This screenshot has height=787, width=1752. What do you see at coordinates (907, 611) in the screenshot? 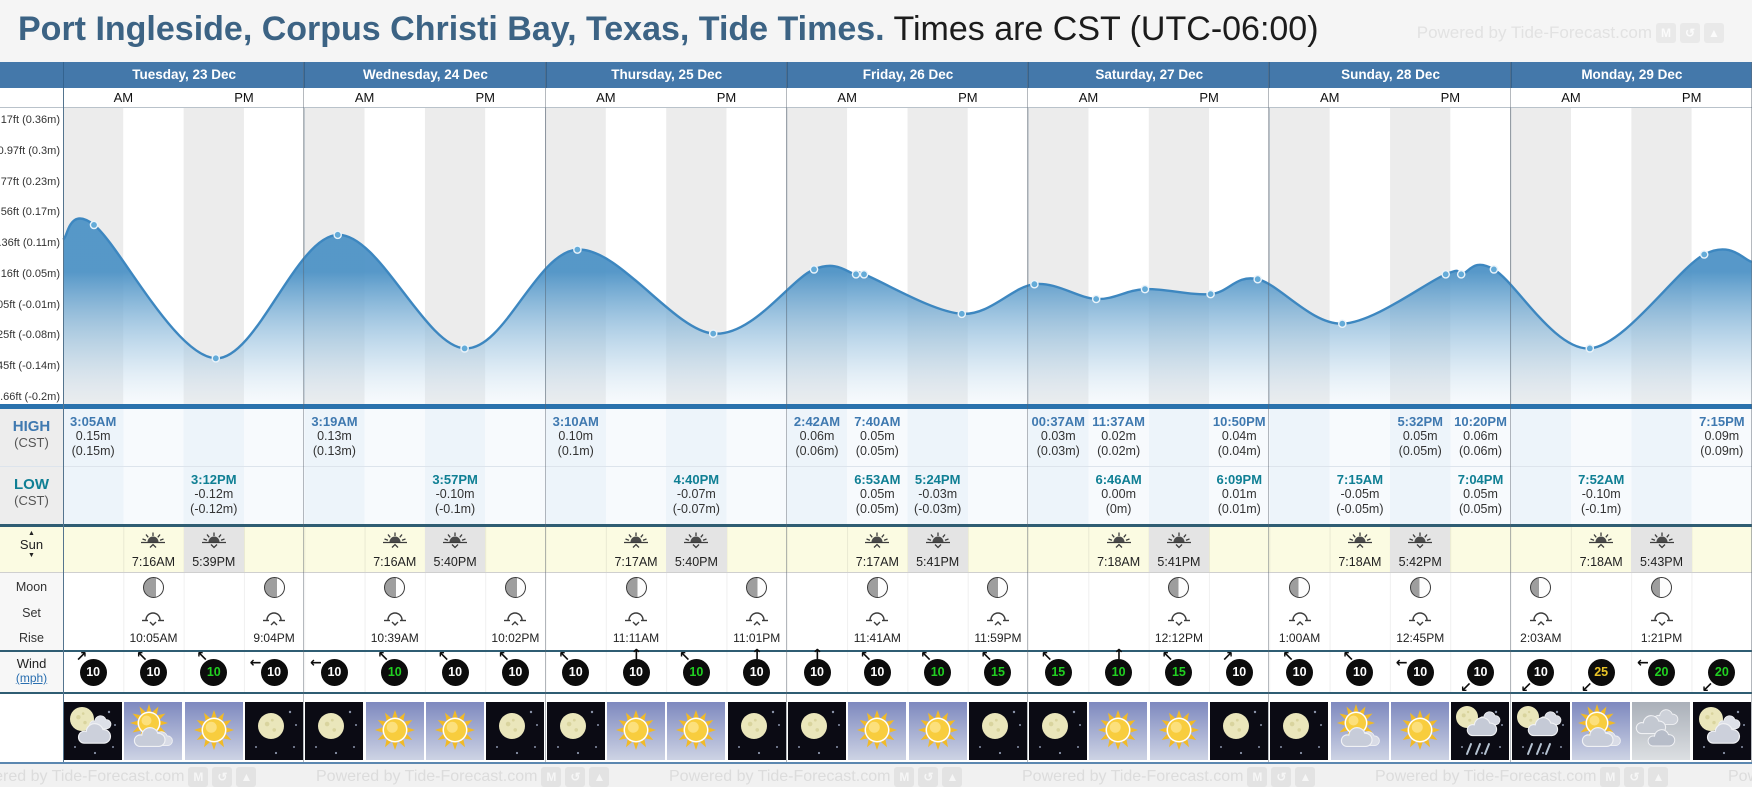
I see `moon-row-background` at bounding box center [907, 611].